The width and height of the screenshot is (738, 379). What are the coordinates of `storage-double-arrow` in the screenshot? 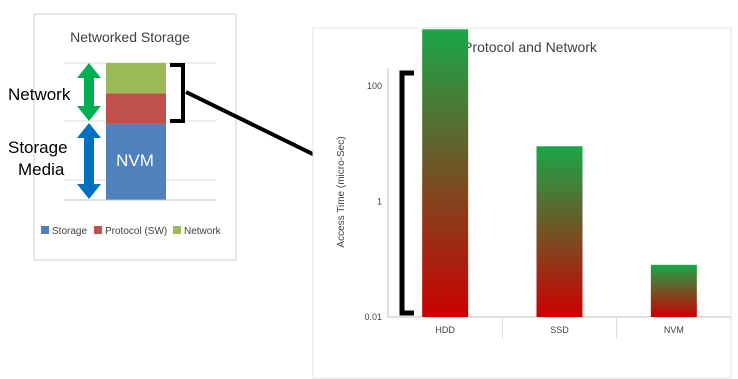 It's located at (89, 161).